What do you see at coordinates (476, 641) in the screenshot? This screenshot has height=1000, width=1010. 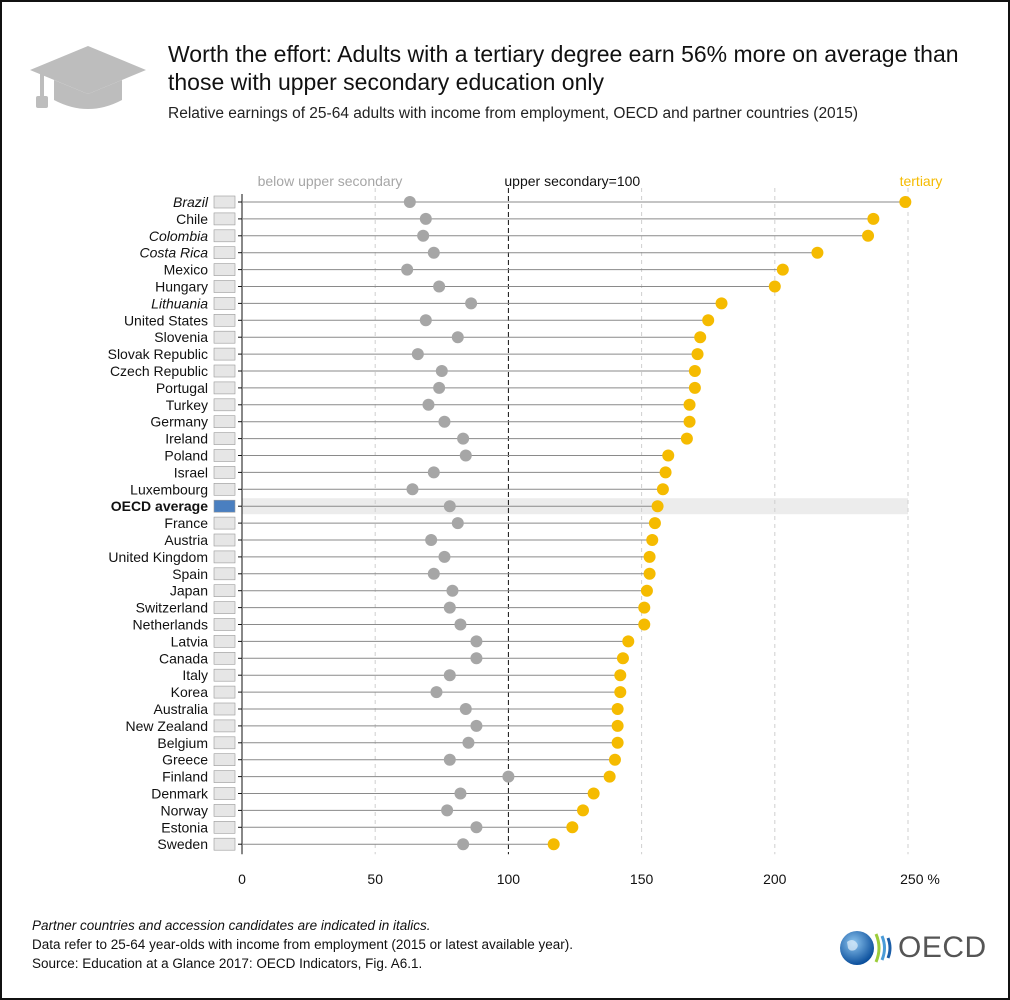 I see `point-below-latvia` at bounding box center [476, 641].